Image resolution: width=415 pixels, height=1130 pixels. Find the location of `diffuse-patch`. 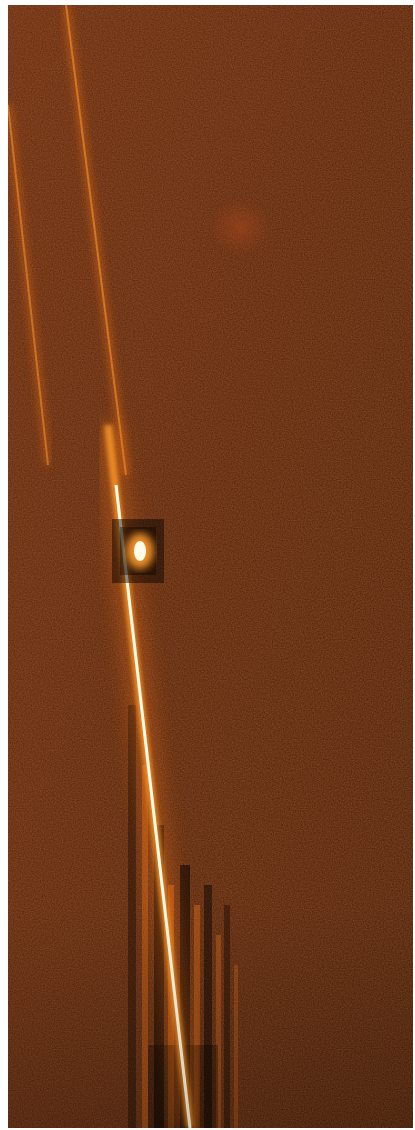

diffuse-patch is located at coordinates (240, 227).